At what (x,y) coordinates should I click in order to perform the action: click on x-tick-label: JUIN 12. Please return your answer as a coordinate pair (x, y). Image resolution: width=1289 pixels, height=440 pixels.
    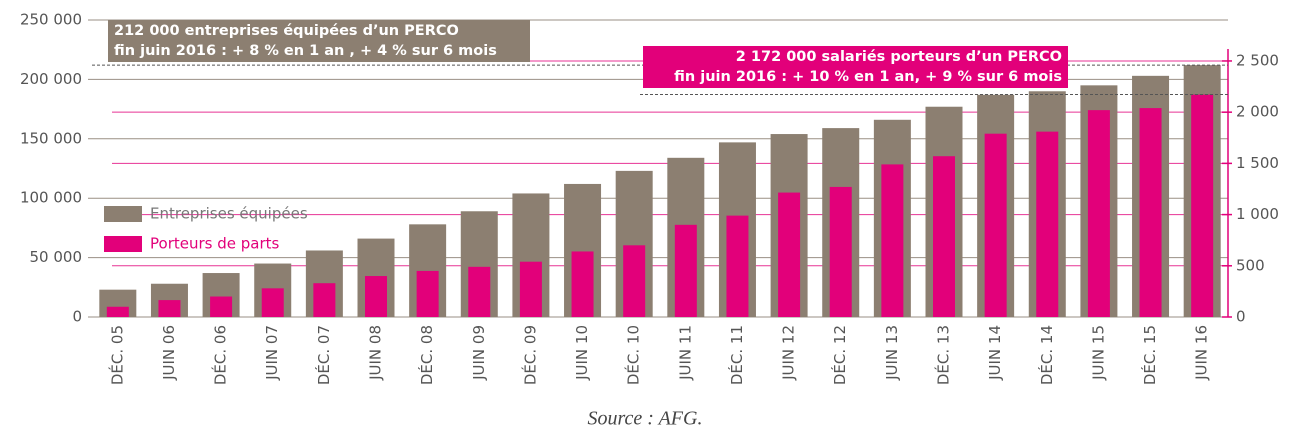
    Looking at the image, I should click on (789, 353).